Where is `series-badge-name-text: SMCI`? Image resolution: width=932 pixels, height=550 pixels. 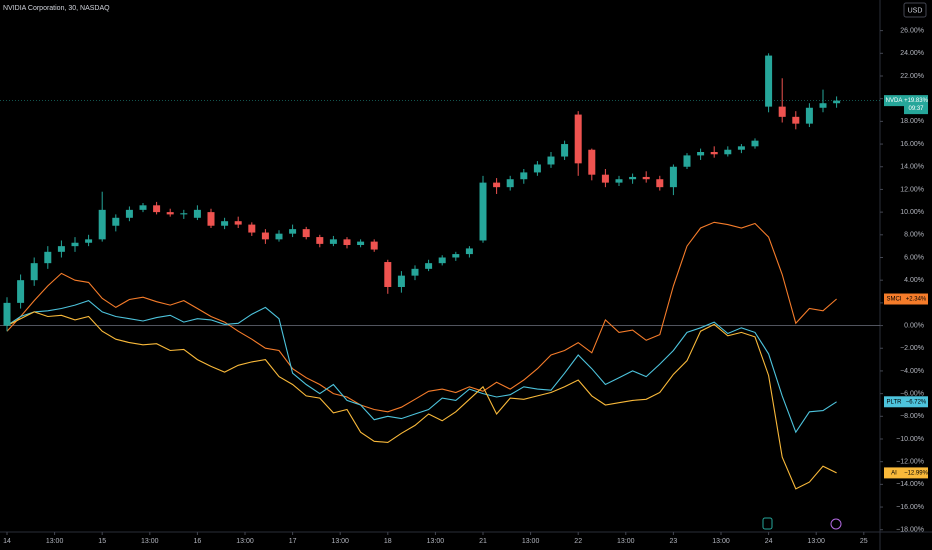
series-badge-name-text: SMCI is located at coordinates (894, 300).